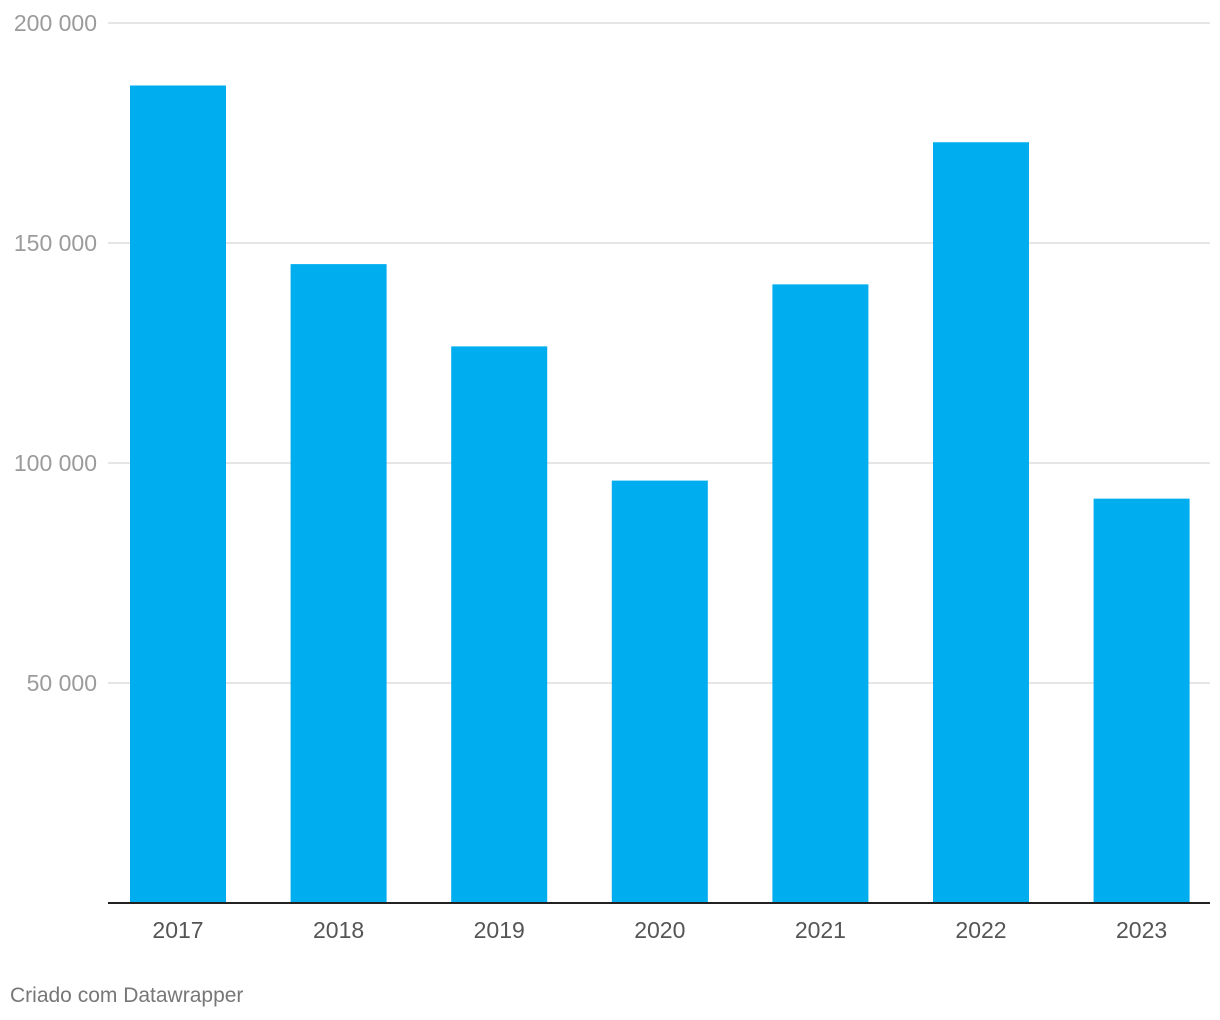 This screenshot has width=1220, height=1020. What do you see at coordinates (338, 930) in the screenshot?
I see `x-tick-label-2018: 2018` at bounding box center [338, 930].